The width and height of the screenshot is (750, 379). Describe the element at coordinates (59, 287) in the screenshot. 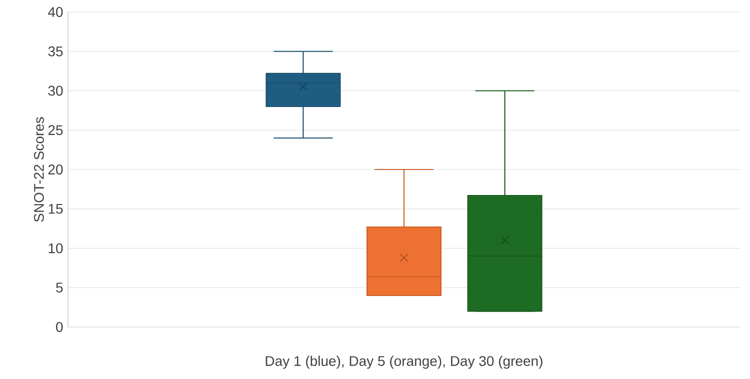

I see `y-tick-label: 5` at that location.